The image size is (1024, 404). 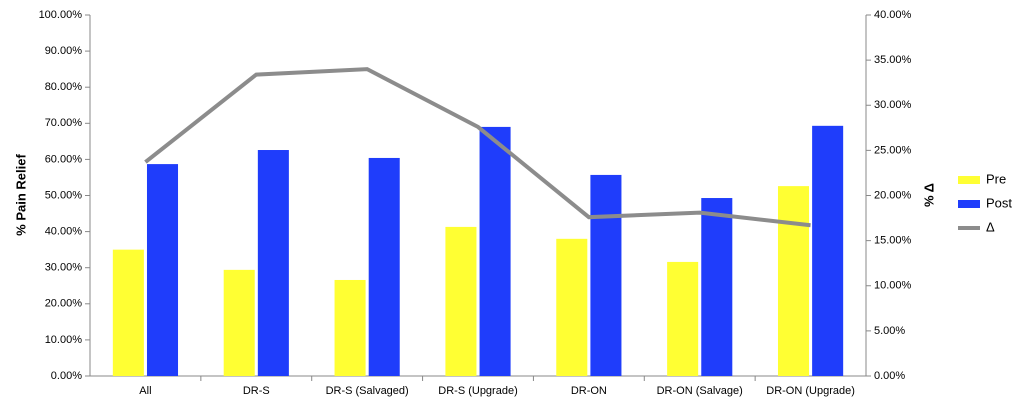 I want to click on y-tick-label: 20.00%, so click(x=64, y=304).